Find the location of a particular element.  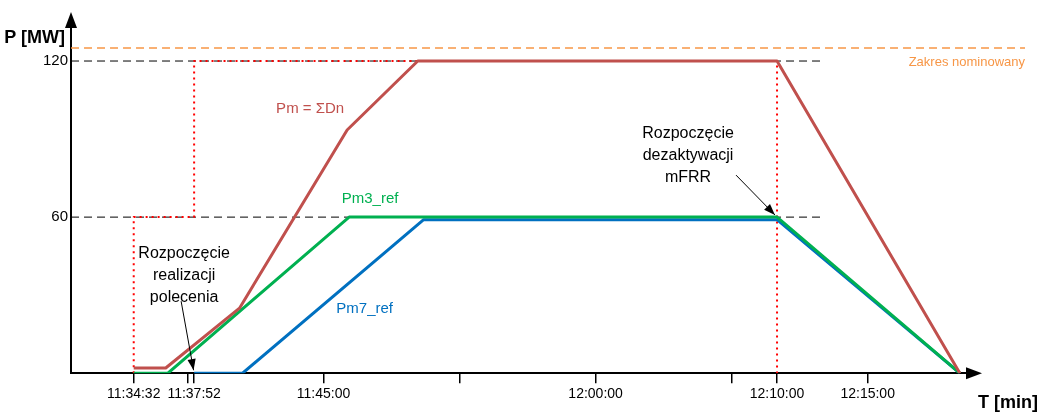

y-tick-label: 60 is located at coordinates (60, 216).